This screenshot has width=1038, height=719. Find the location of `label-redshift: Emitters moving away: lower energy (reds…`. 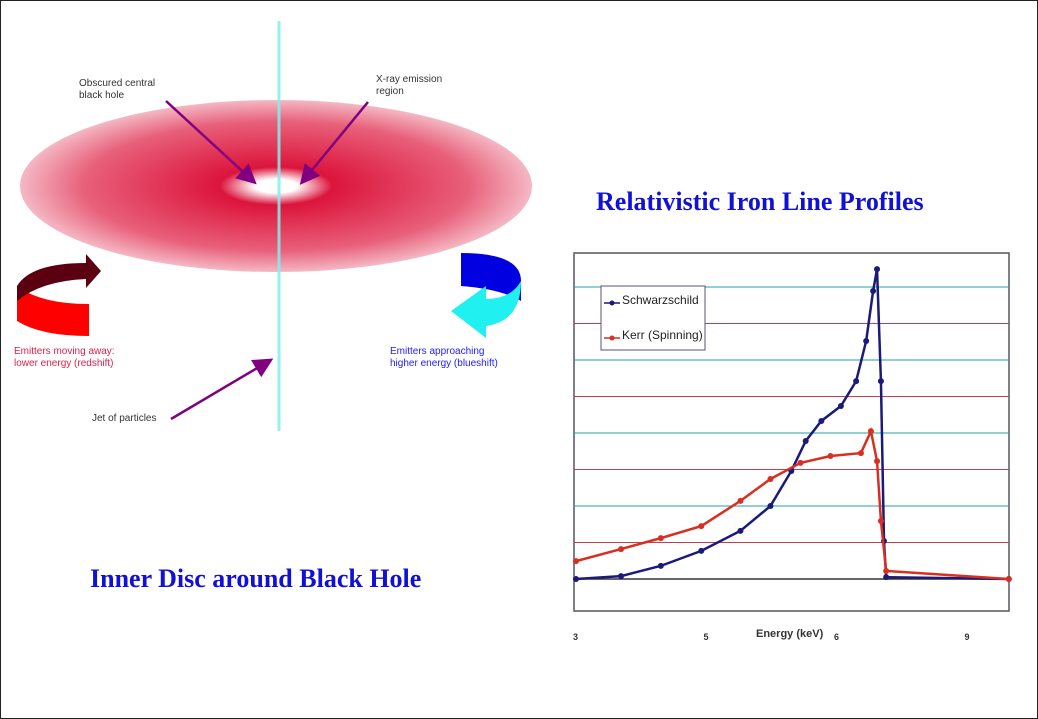

label-redshift: Emitters moving away: lower energy (reds… is located at coordinates (64, 357).